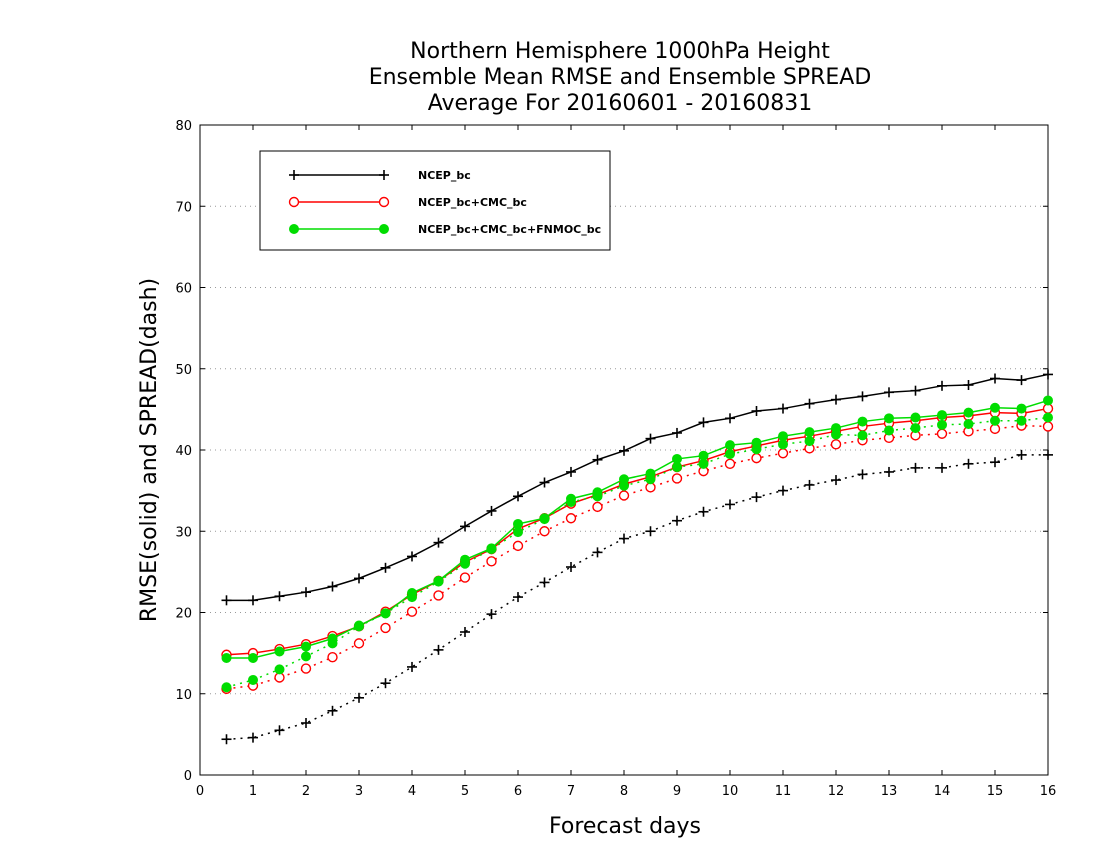  Describe the element at coordinates (730, 791) in the screenshot. I see `x-tick-label: 10` at that location.